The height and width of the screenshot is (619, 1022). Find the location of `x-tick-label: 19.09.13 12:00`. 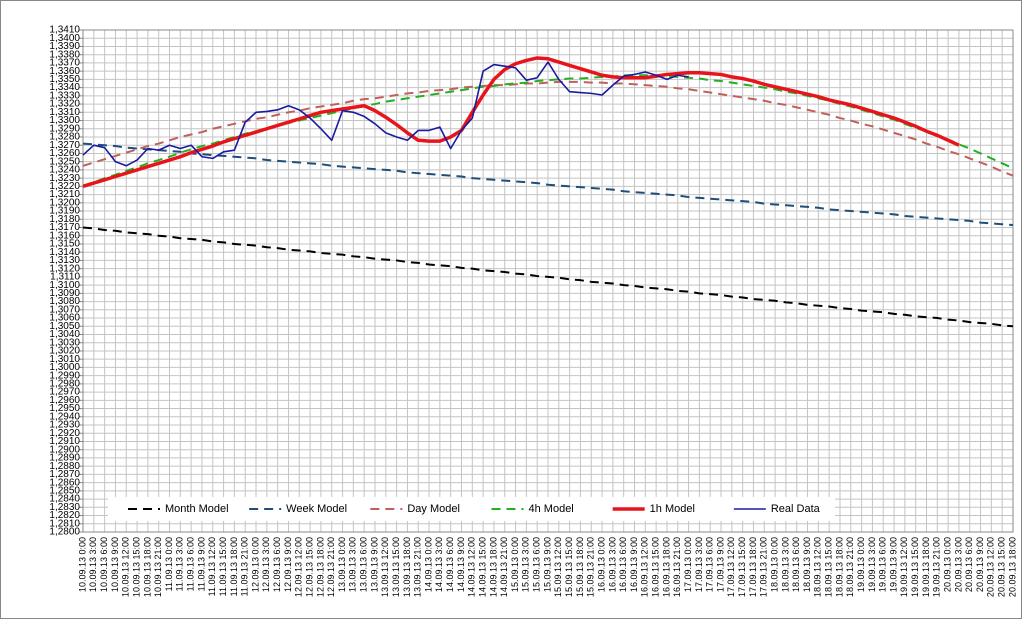

x-tick-label: 19.09.13 12:00 is located at coordinates (904, 567).